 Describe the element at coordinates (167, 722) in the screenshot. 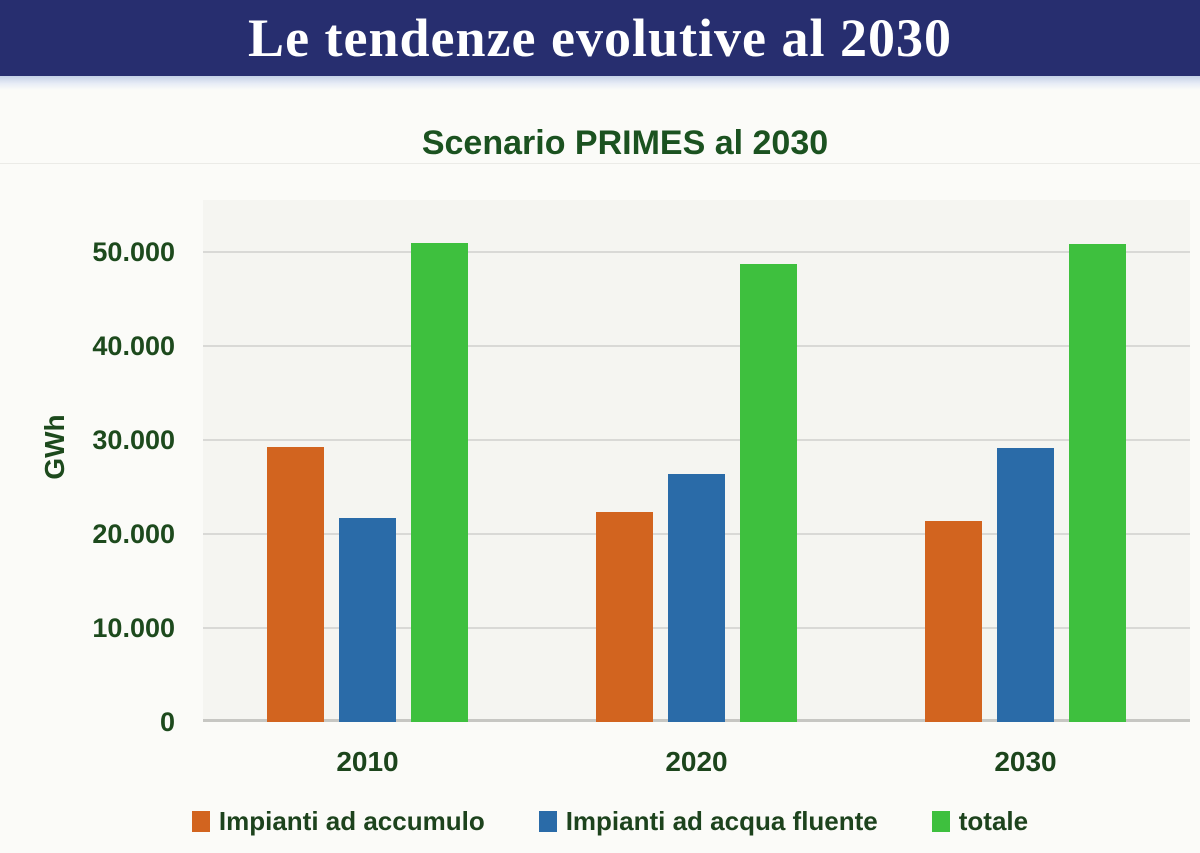

I see `y-tick-label: 0` at that location.